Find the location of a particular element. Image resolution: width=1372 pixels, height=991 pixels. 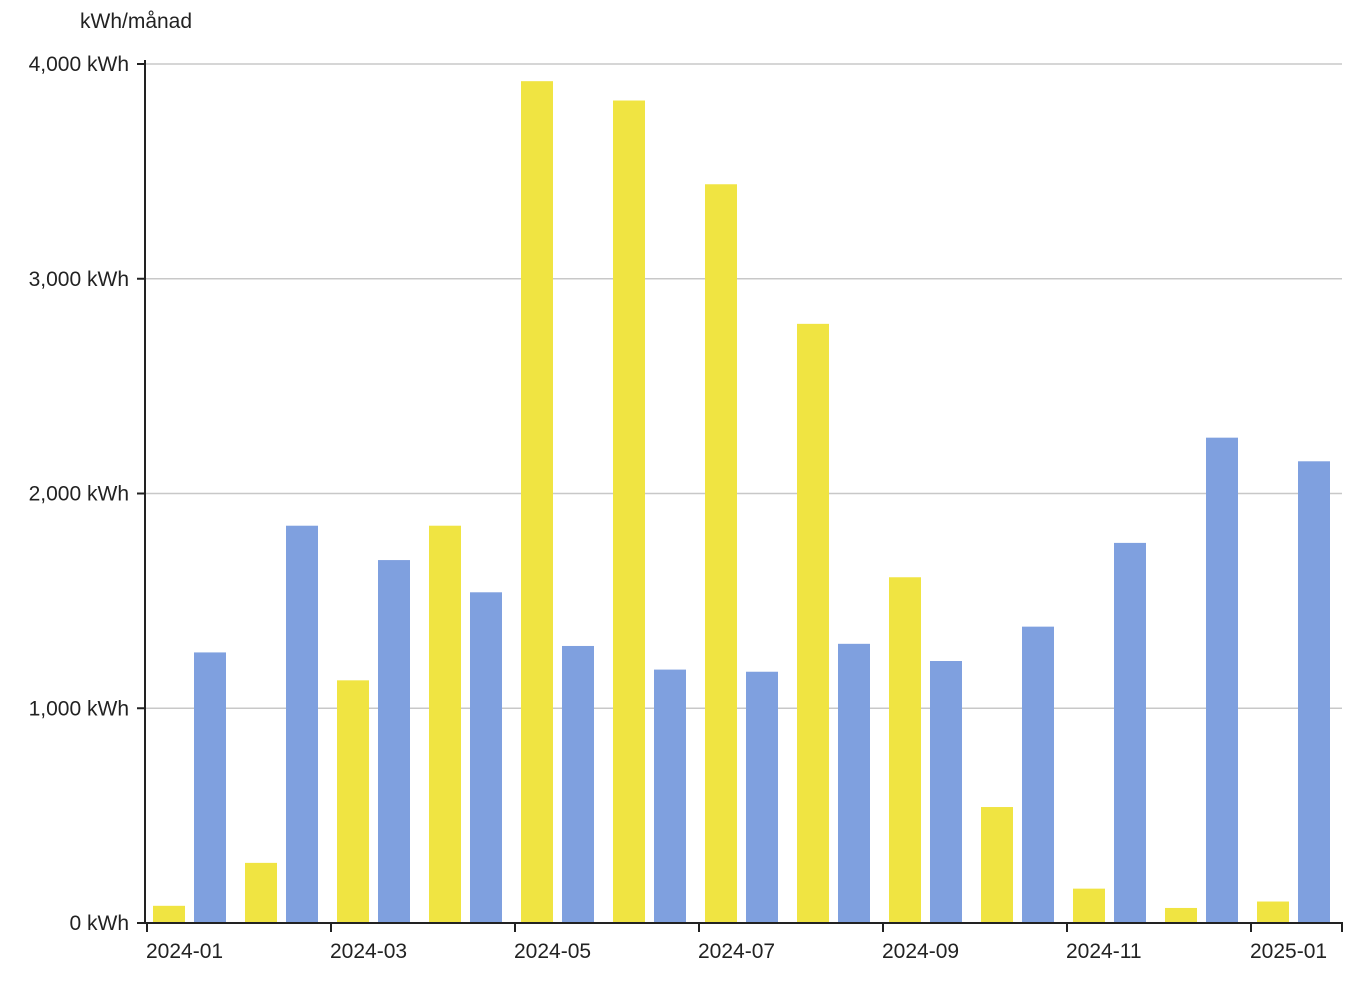

y-tick-label: 3,000 kWh is located at coordinates (79, 279).